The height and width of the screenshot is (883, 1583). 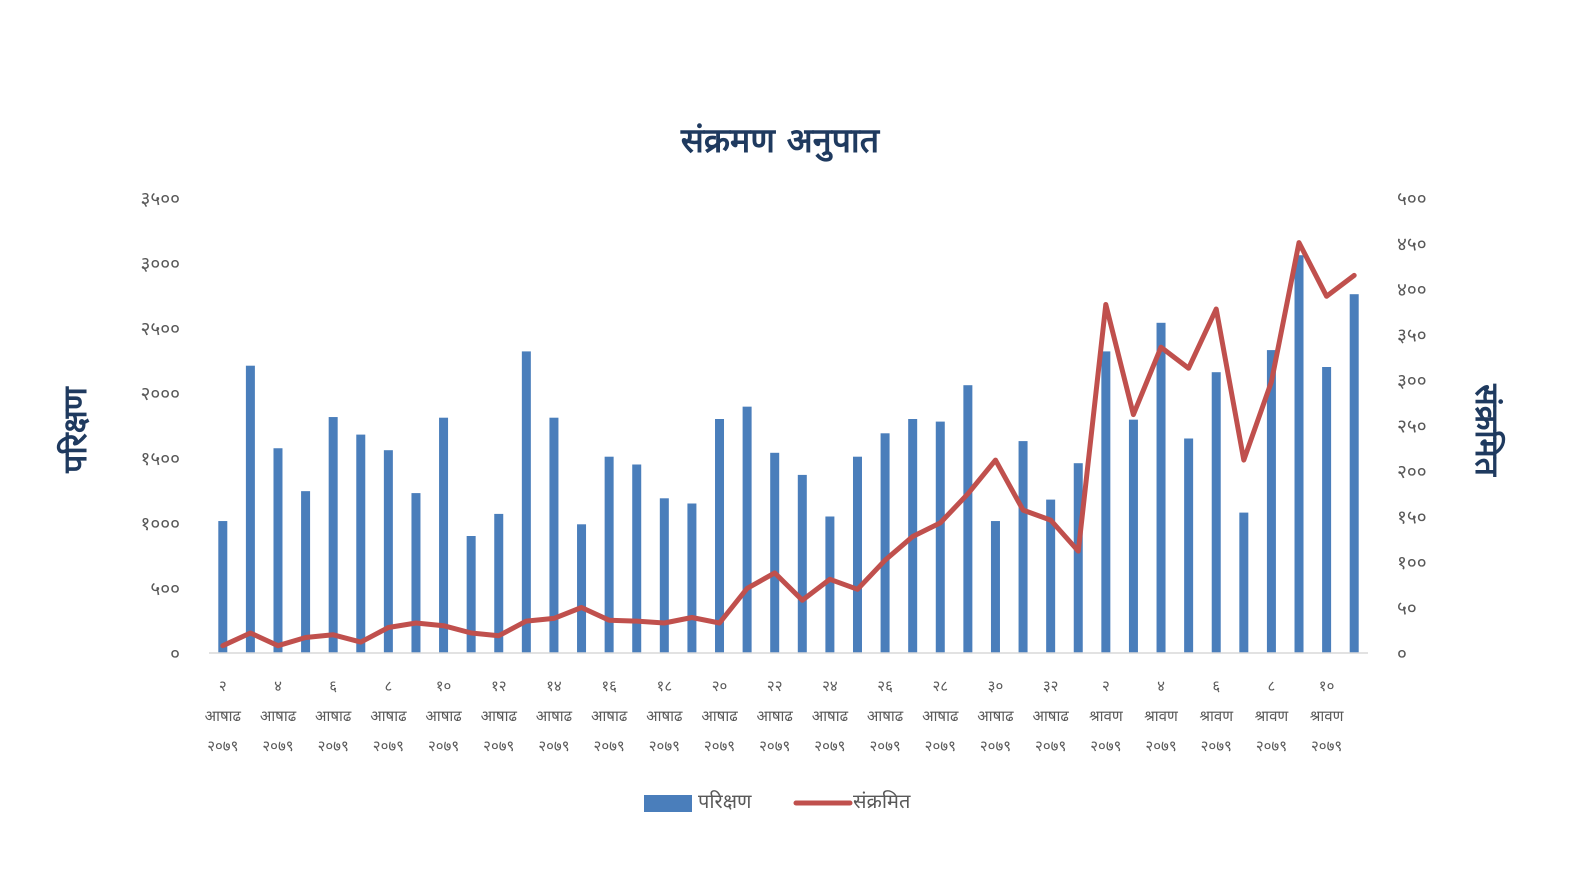 What do you see at coordinates (223, 686) in the screenshot?
I see `x-tick-label: २` at bounding box center [223, 686].